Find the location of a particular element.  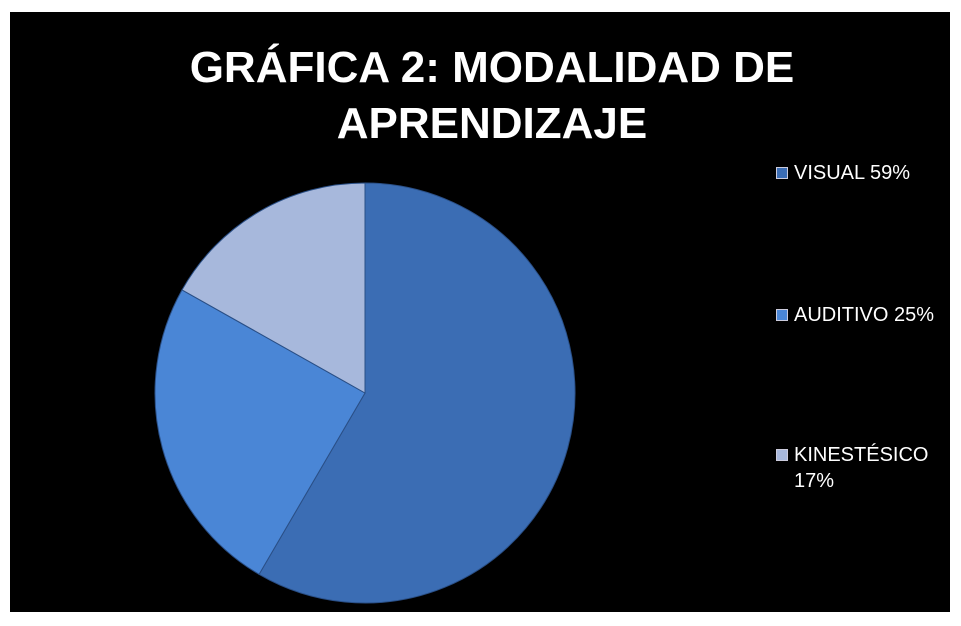

legend-label: AUDITIVO 25% is located at coordinates (864, 315).